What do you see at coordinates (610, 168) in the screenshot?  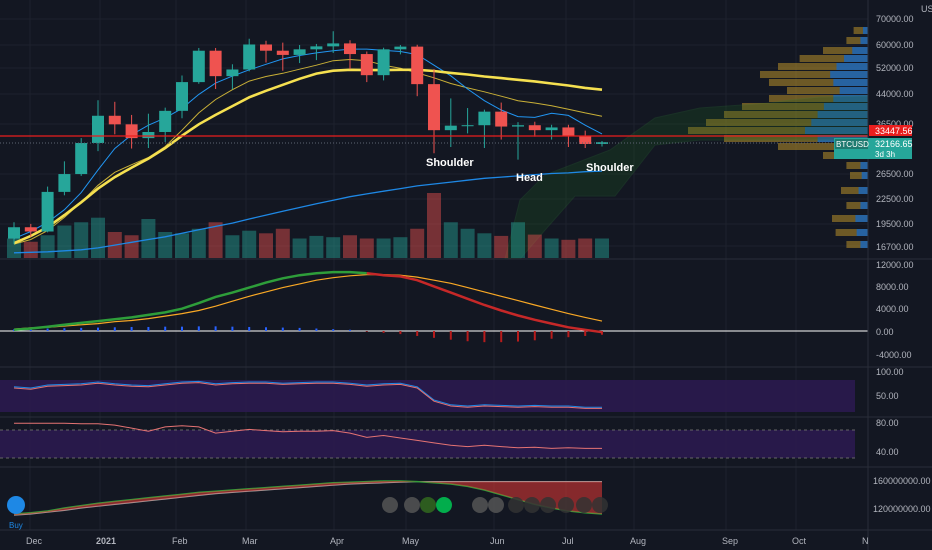 I see `right-shoulder-label: Shoulder` at bounding box center [610, 168].